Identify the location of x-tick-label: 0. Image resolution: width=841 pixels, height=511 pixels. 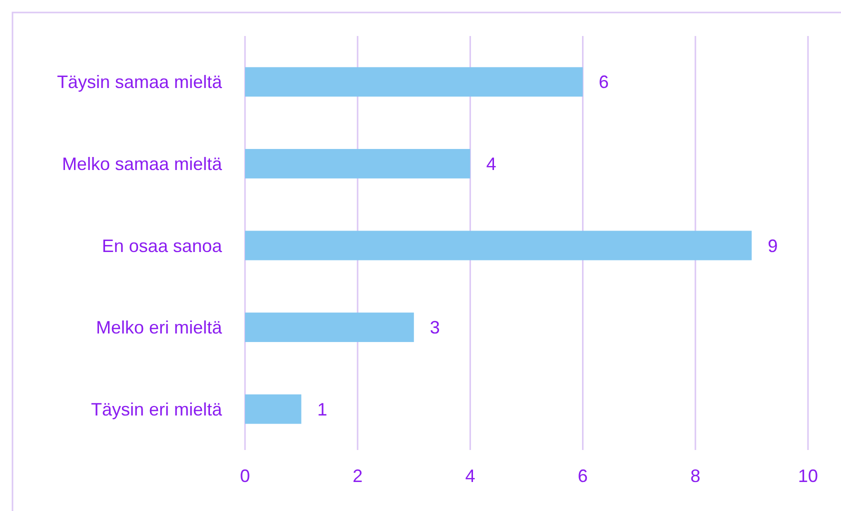
(245, 476).